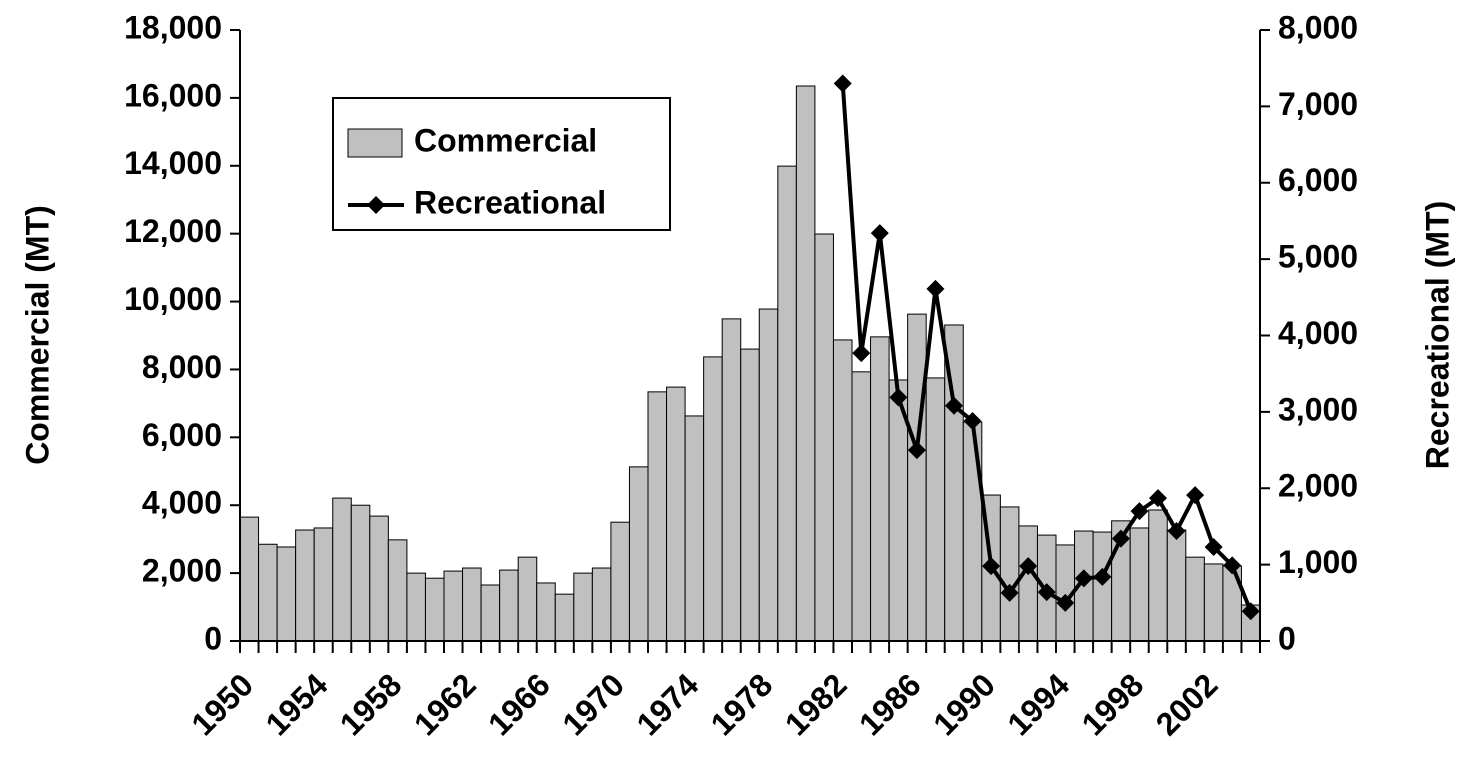 Image resolution: width=1468 pixels, height=773 pixels. What do you see at coordinates (1318, 257) in the screenshot?
I see `y2-tick-label: 5,000` at bounding box center [1318, 257].